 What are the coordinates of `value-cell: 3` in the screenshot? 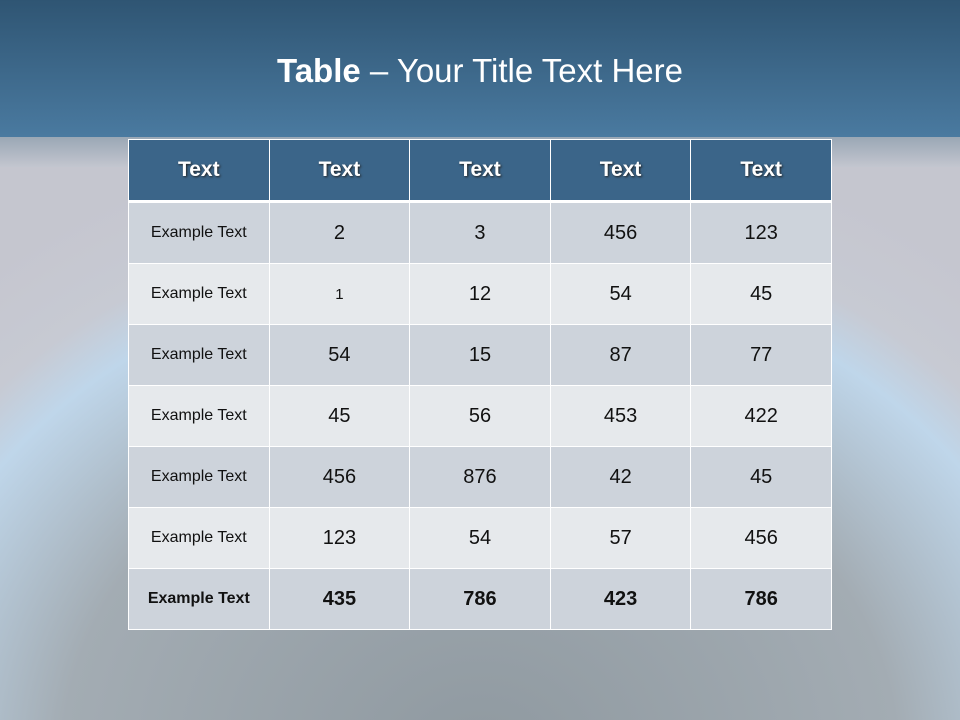 It's located at (480, 232).